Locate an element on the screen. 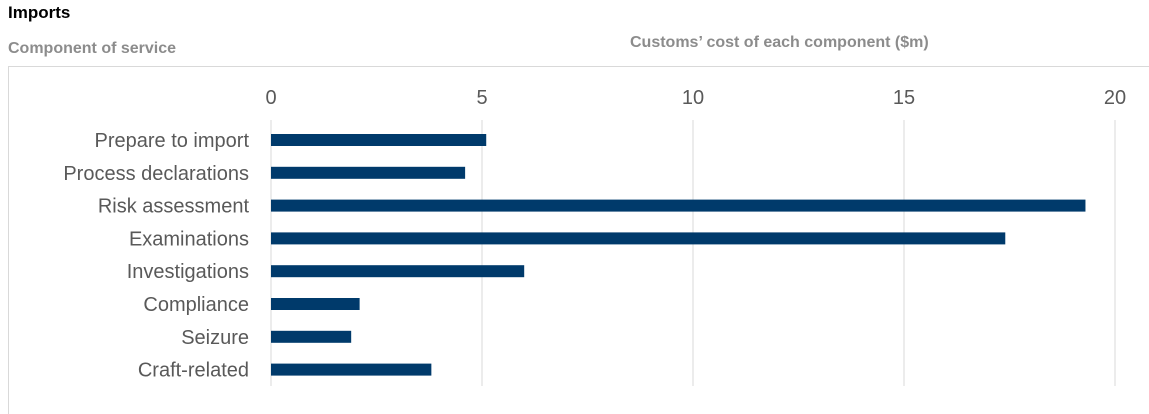 Image resolution: width=1149 pixels, height=414 pixels. x-tick-label: 0 is located at coordinates (270, 98).